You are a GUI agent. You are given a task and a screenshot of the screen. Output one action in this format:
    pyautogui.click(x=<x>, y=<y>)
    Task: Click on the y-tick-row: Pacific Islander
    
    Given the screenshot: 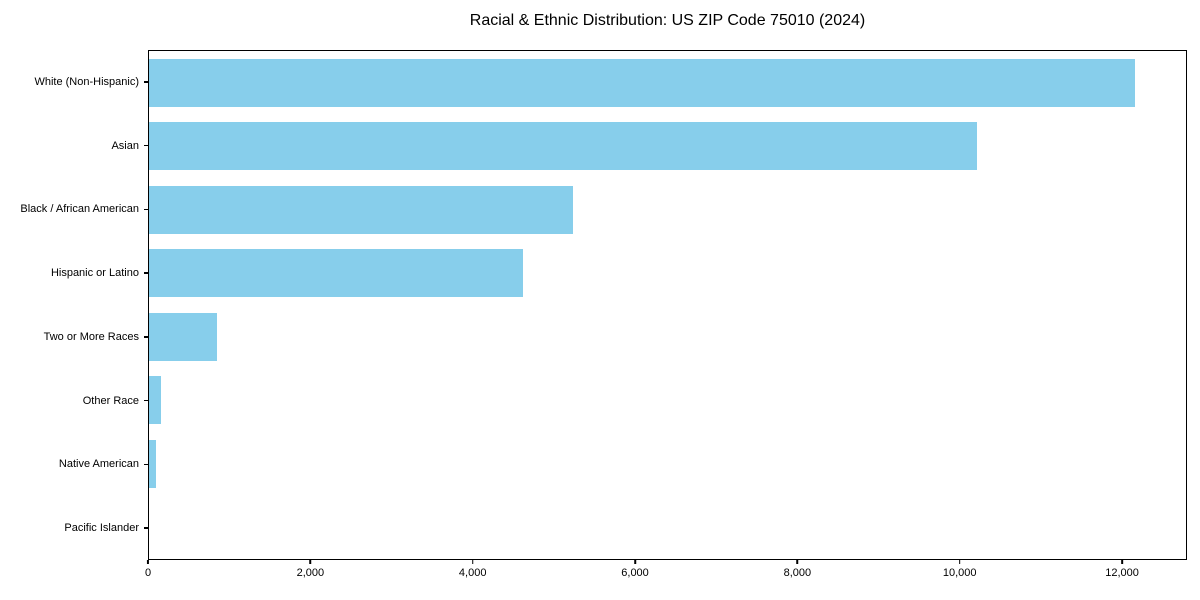 What is the action you would take?
    pyautogui.click(x=74, y=528)
    